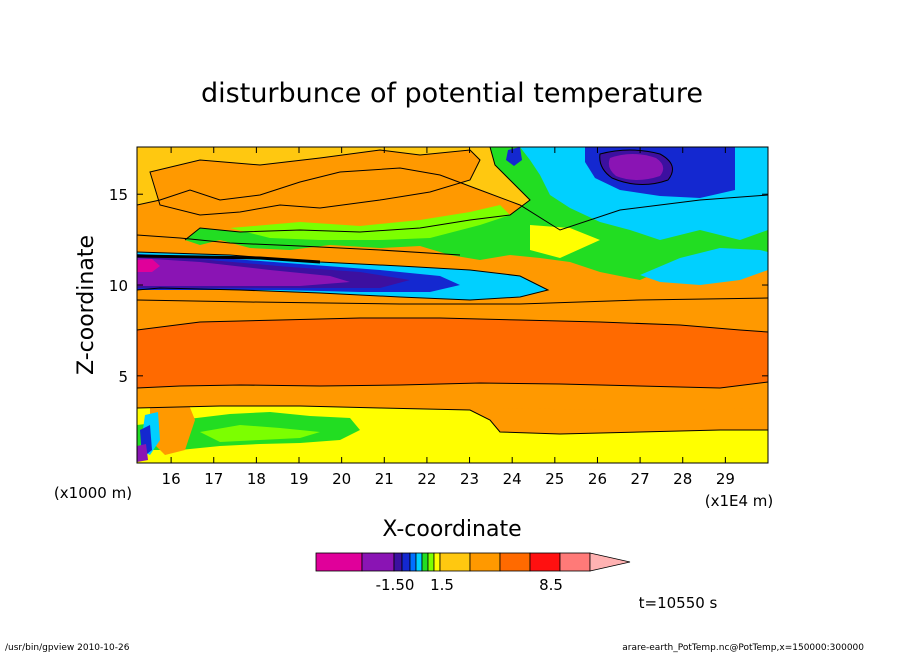 This screenshot has width=904, height=654. Describe the element at coordinates (473, 573) in the screenshot. I see `colorbar: -1.50 1.5 8.5` at that location.